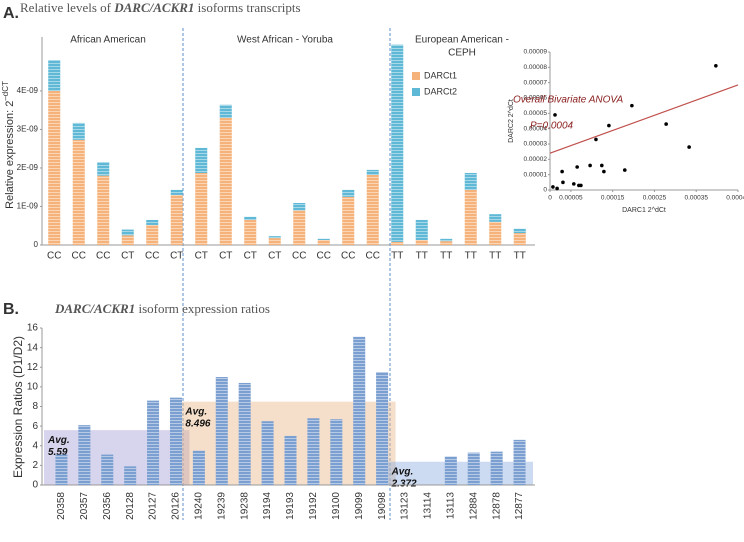 This screenshot has height=542, width=744. What do you see at coordinates (33, 367) in the screenshot?
I see `y-tick-label: 12` at bounding box center [33, 367].